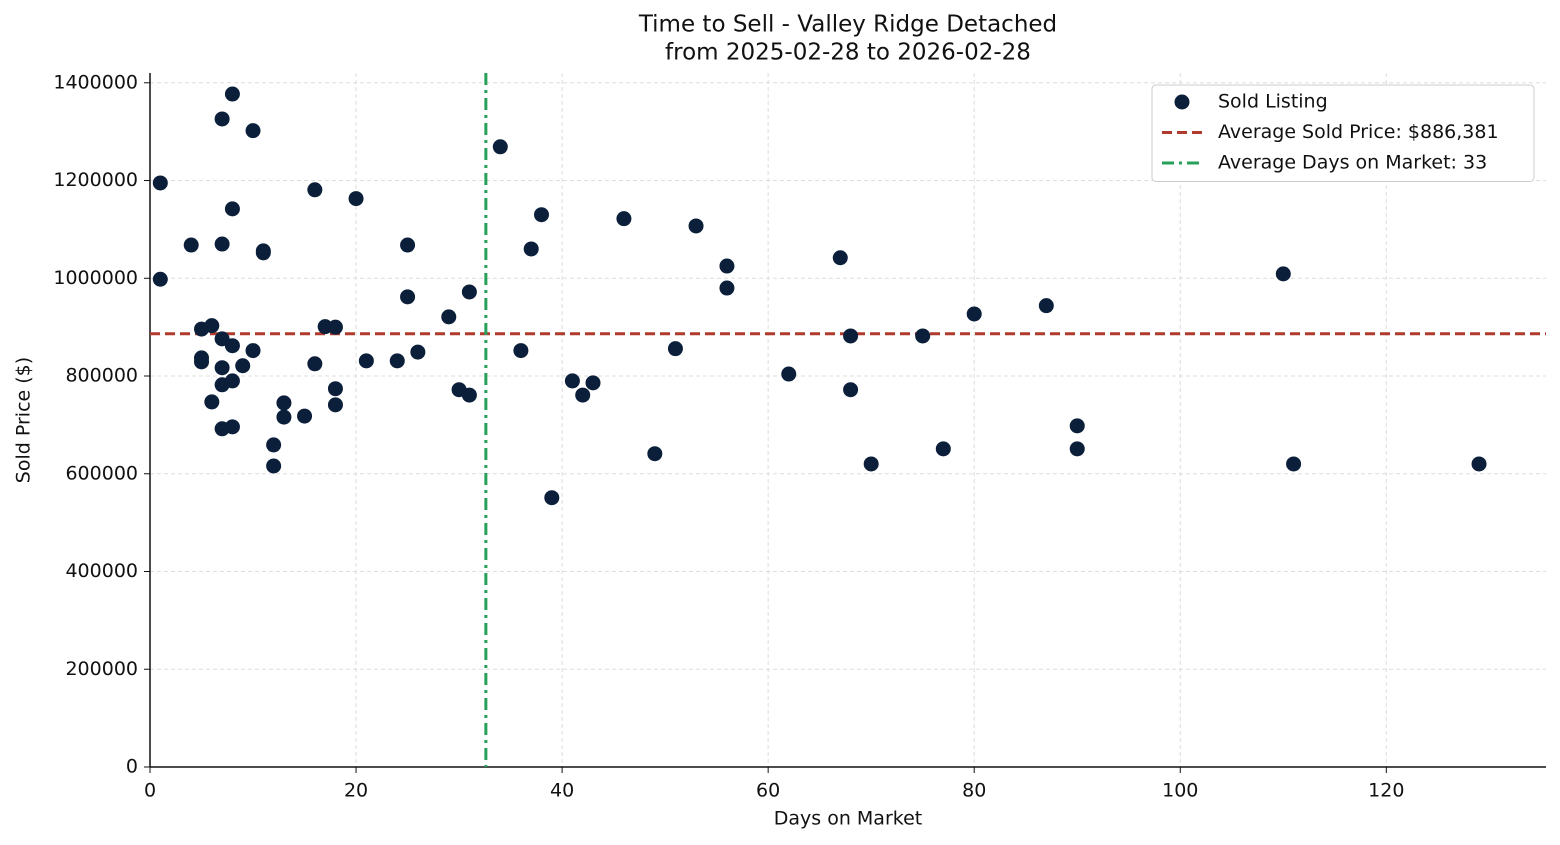 The height and width of the screenshot is (845, 1560). Describe the element at coordinates (95, 180) in the screenshot. I see `y-tick-label: 1200000` at that location.